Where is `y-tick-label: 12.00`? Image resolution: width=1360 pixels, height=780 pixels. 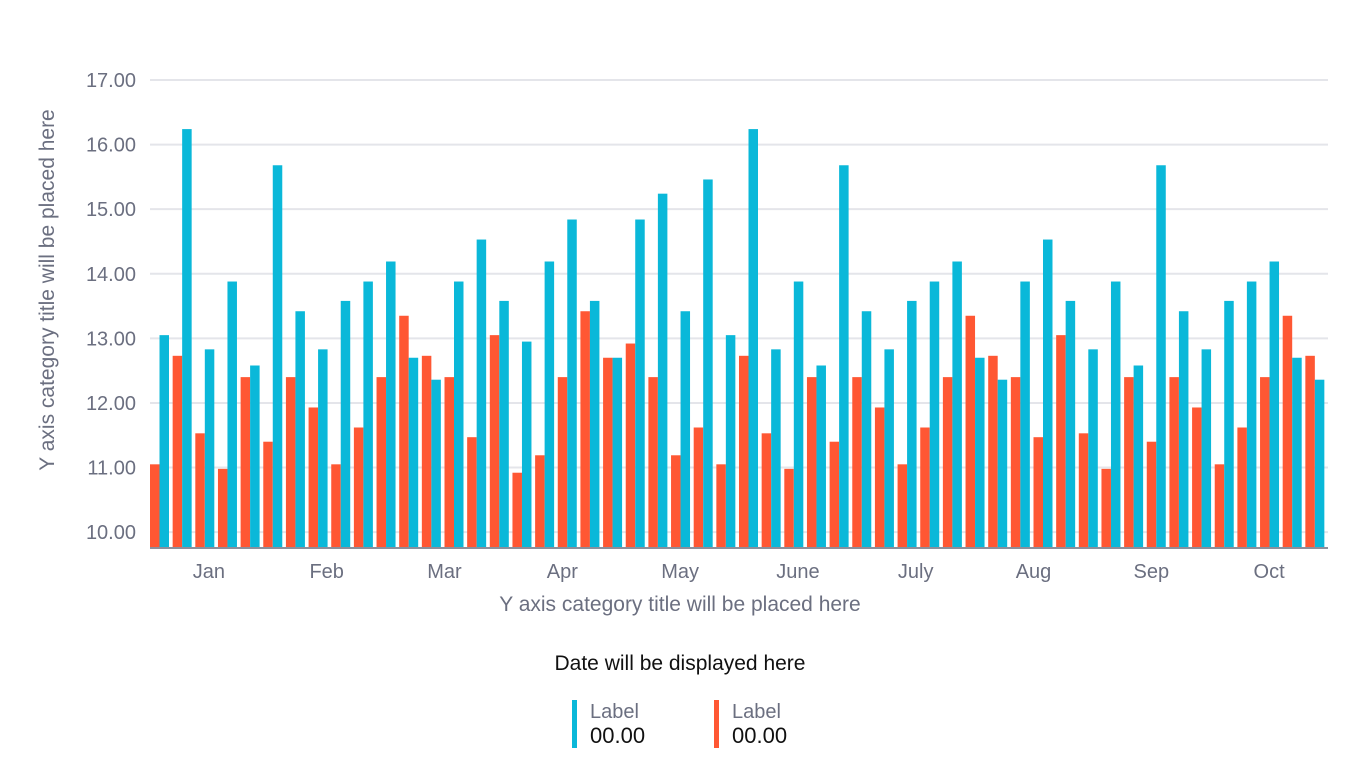
y-tick-label: 12.00 is located at coordinates (111, 404).